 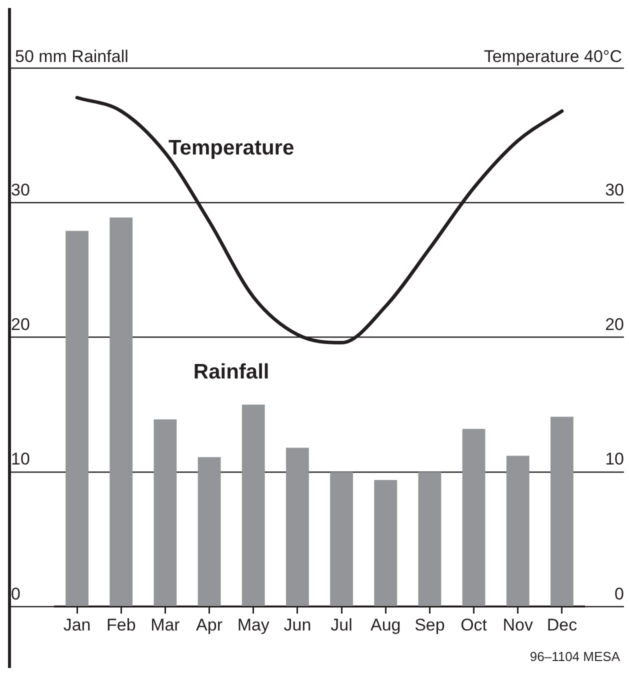 I want to click on y-tick-label: 10, so click(x=20, y=459).